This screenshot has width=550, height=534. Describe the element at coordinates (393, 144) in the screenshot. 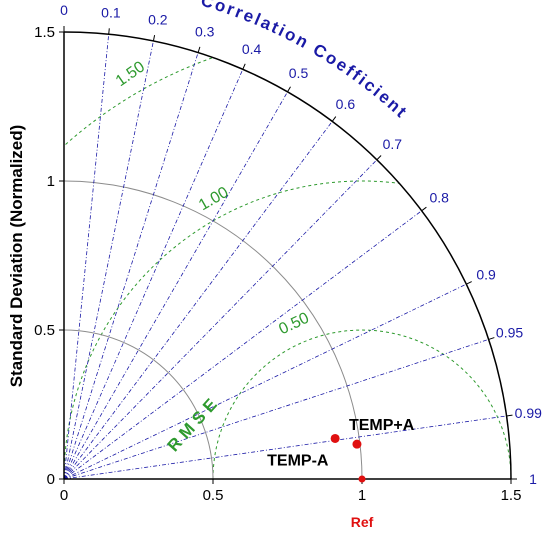

I see `correlation-tick-label: 0.7` at that location.